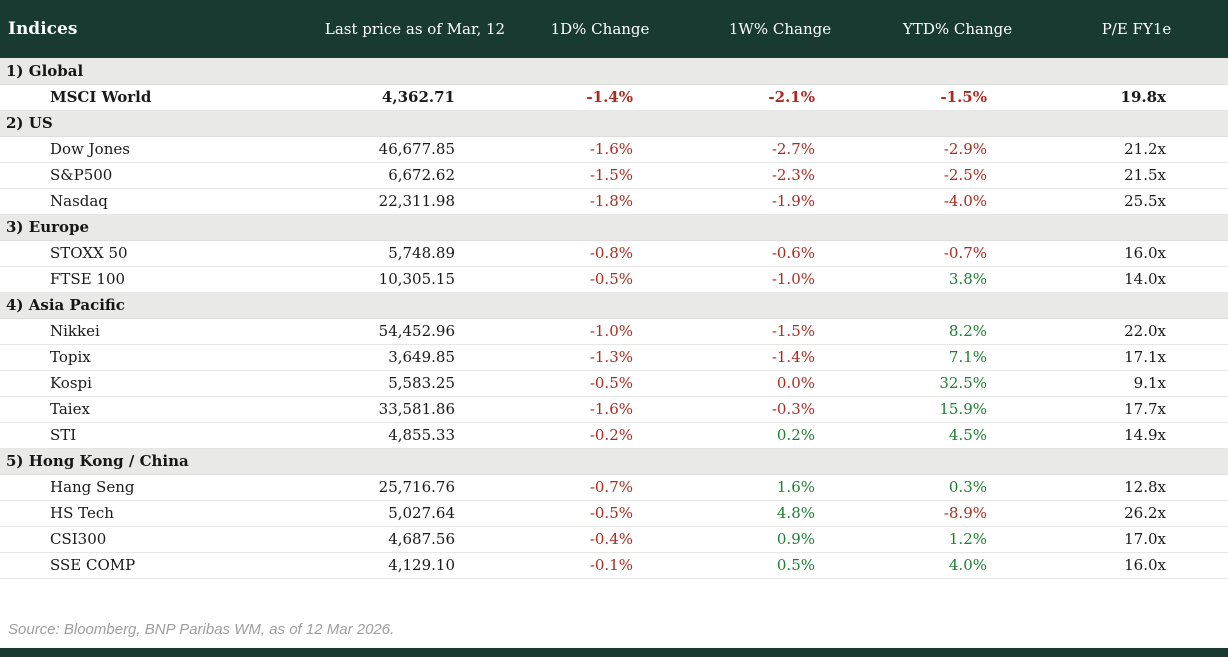  Describe the element at coordinates (611, 435) in the screenshot. I see `change-1d: -0.2%` at that location.